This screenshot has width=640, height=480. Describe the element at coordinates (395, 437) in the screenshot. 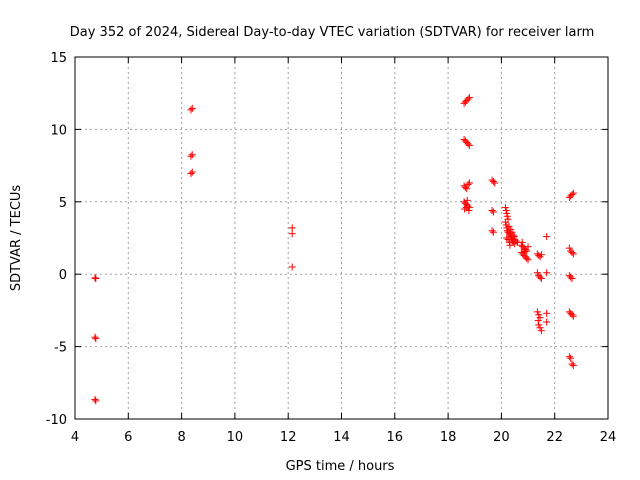

I see `x-tick-label: 16` at that location.